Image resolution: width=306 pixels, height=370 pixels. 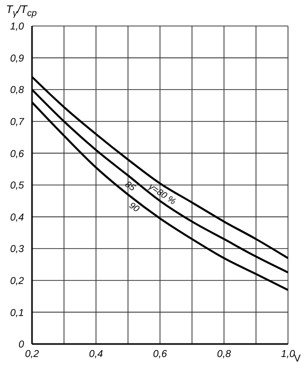 What do you see at coordinates (160, 354) in the screenshot?
I see `x-tick-label: 0,6` at bounding box center [160, 354].